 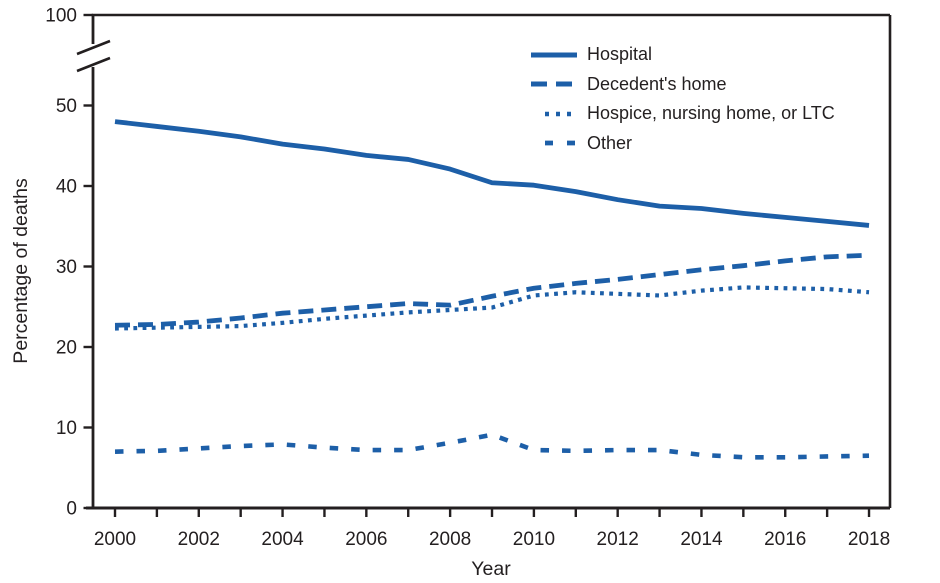 I want to click on legend-swatch-solid, so click(x=554, y=55).